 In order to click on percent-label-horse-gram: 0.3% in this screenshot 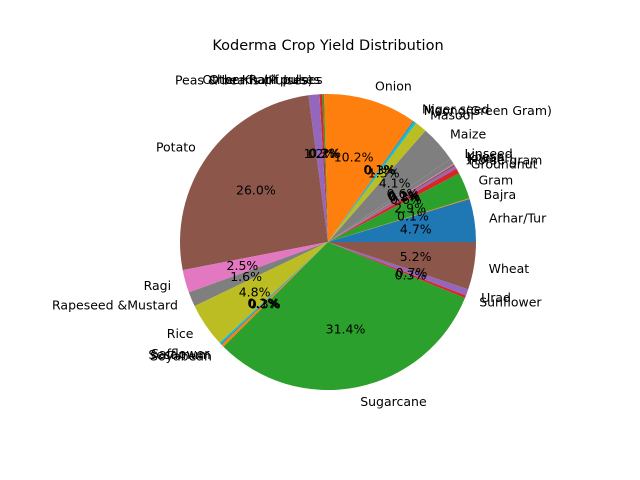, I will do `click(405, 197)`.